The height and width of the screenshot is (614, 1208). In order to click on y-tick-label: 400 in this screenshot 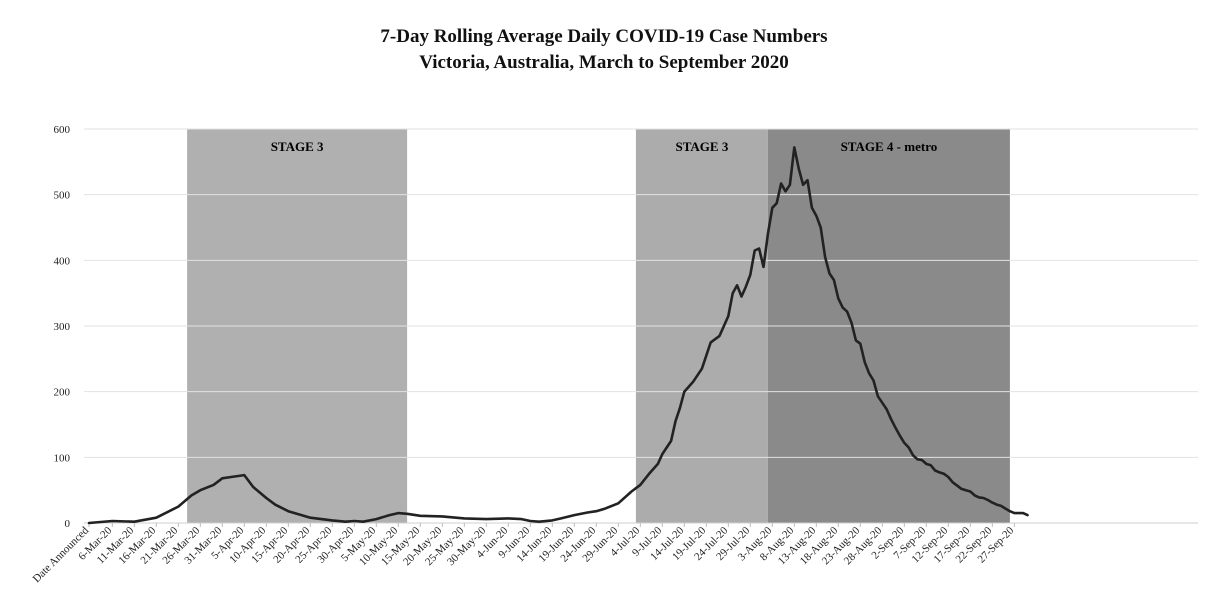, I will do `click(62, 261)`.